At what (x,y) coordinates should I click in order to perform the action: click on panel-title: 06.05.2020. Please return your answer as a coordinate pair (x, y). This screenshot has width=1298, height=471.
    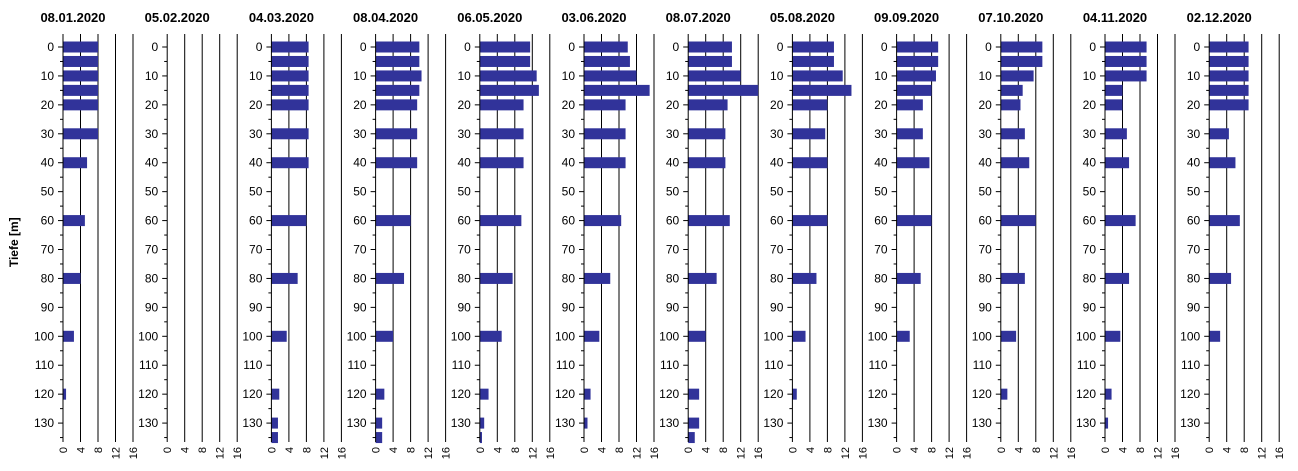
    Looking at the image, I should click on (489, 17).